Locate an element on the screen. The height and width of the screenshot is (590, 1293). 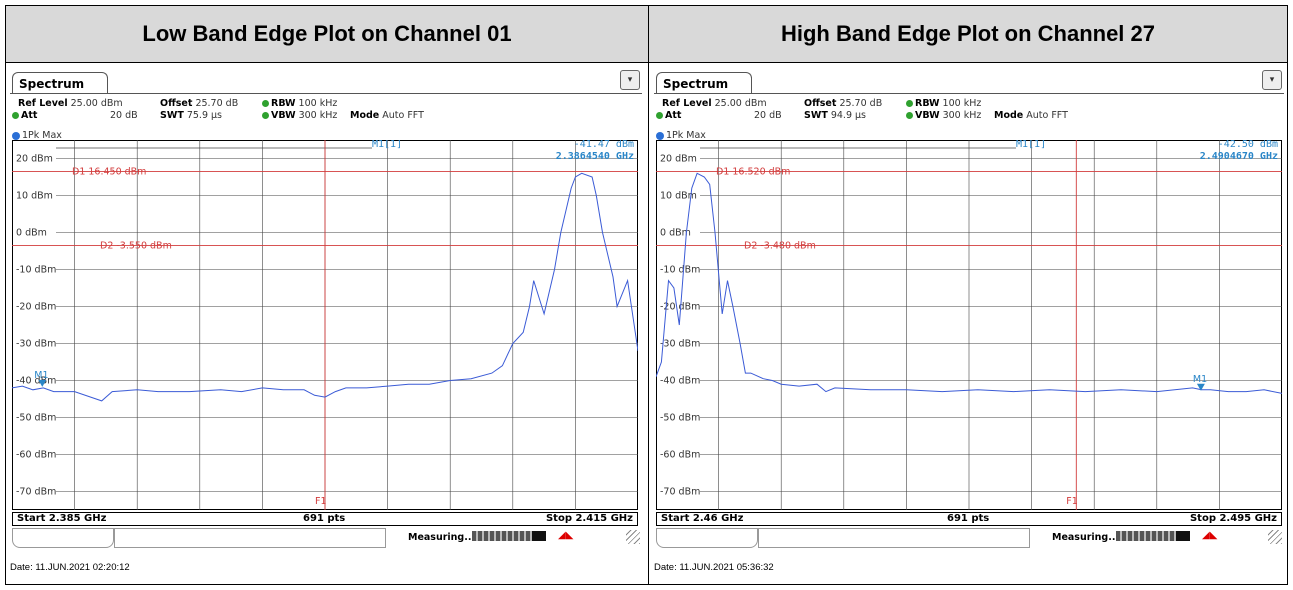
display-line-label: D2 -3.480 dBm is located at coordinates (780, 245).